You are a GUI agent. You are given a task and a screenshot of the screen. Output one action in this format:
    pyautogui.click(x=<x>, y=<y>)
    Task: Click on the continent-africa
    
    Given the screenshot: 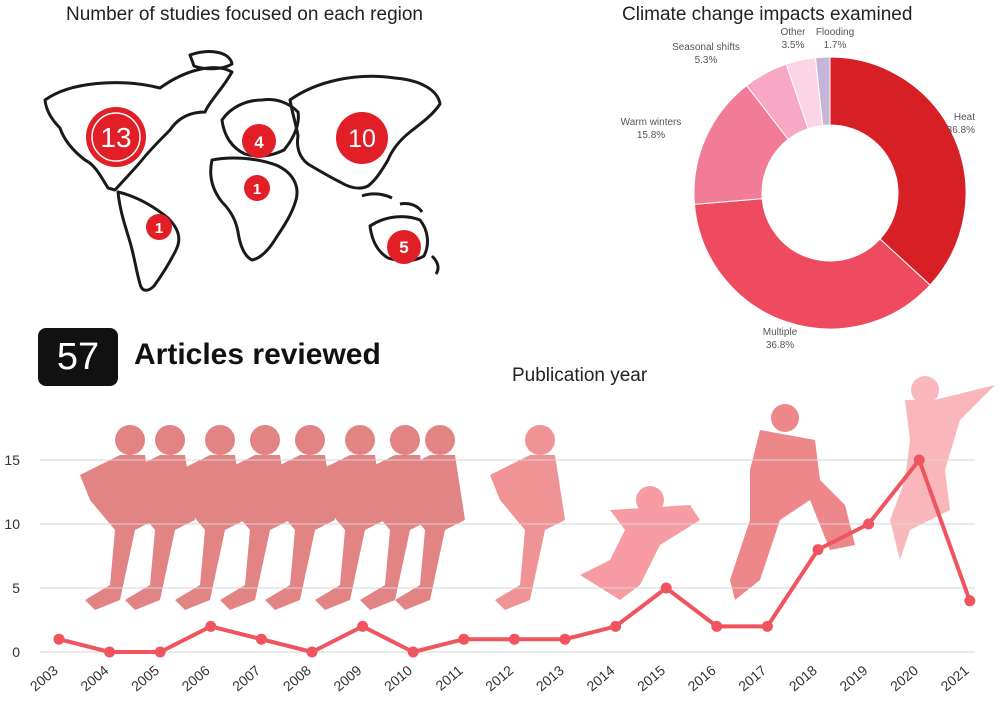 What is the action you would take?
    pyautogui.click(x=254, y=209)
    